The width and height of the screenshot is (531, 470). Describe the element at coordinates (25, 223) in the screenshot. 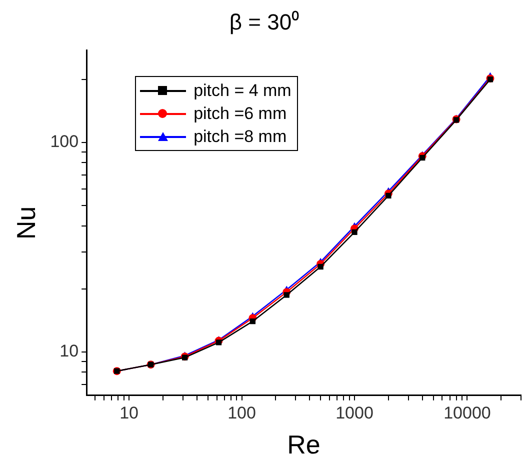

I see `y-axis-title: Nu` at that location.